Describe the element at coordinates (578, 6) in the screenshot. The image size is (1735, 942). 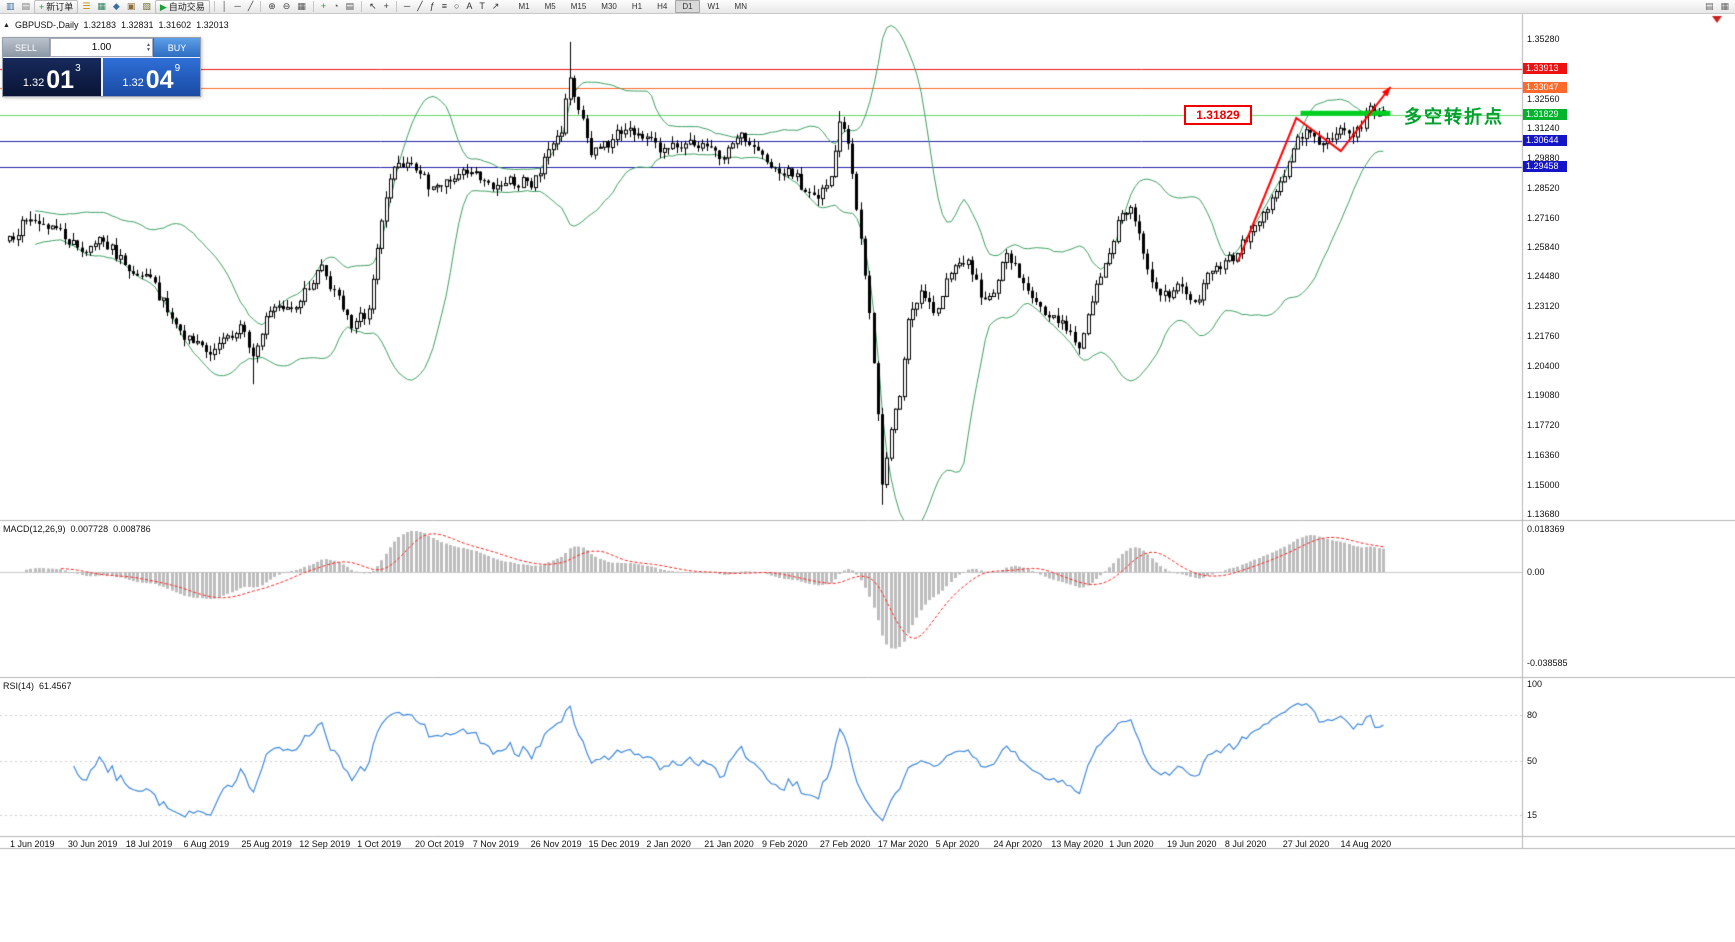
I see `timeframe-M15: M15` at that location.